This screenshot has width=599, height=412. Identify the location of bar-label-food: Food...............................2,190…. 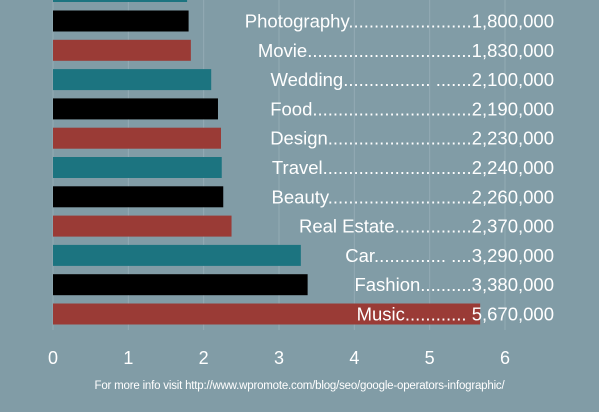
(412, 108).